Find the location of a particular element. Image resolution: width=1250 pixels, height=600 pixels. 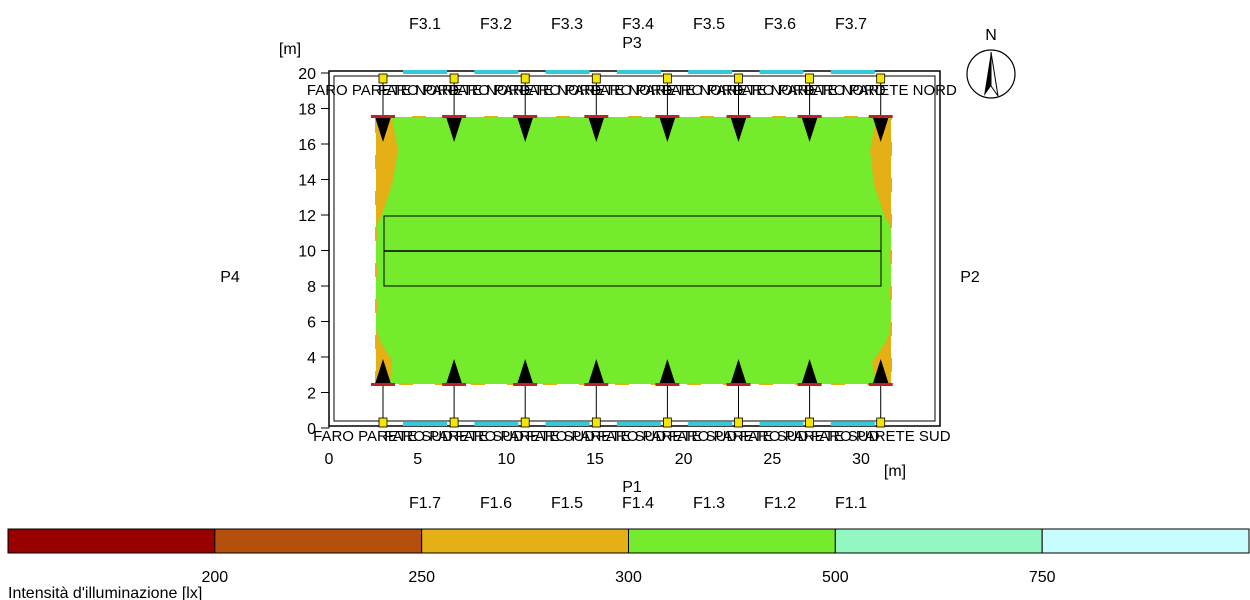

windows-north-wall is located at coordinates (639, 72).